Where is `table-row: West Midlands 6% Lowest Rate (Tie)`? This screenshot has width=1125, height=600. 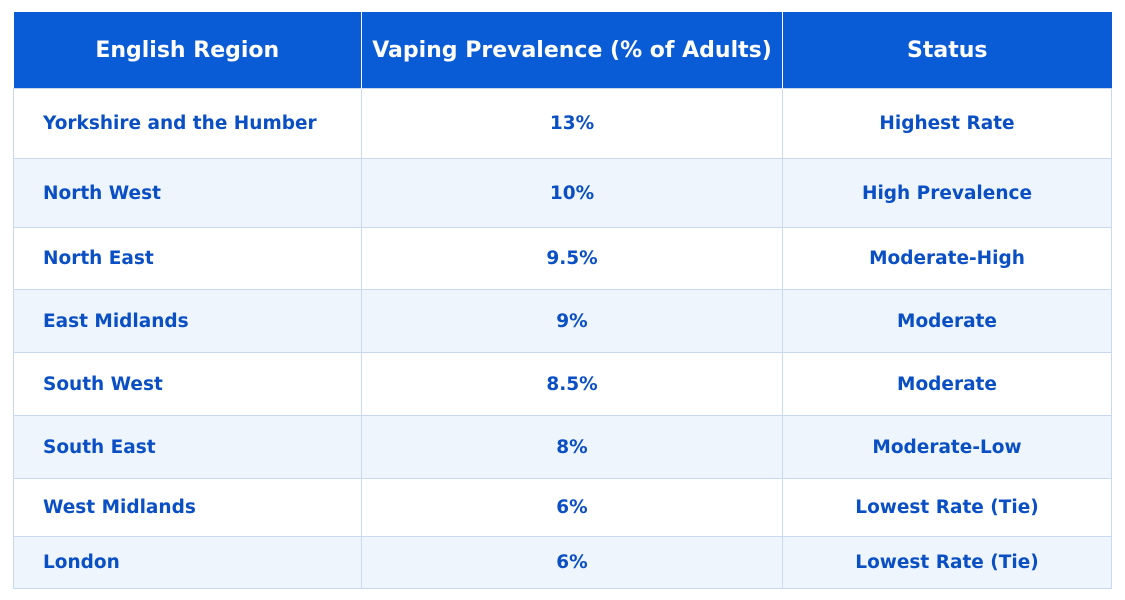
table-row: West Midlands 6% Lowest Rate (Tie) is located at coordinates (562, 507).